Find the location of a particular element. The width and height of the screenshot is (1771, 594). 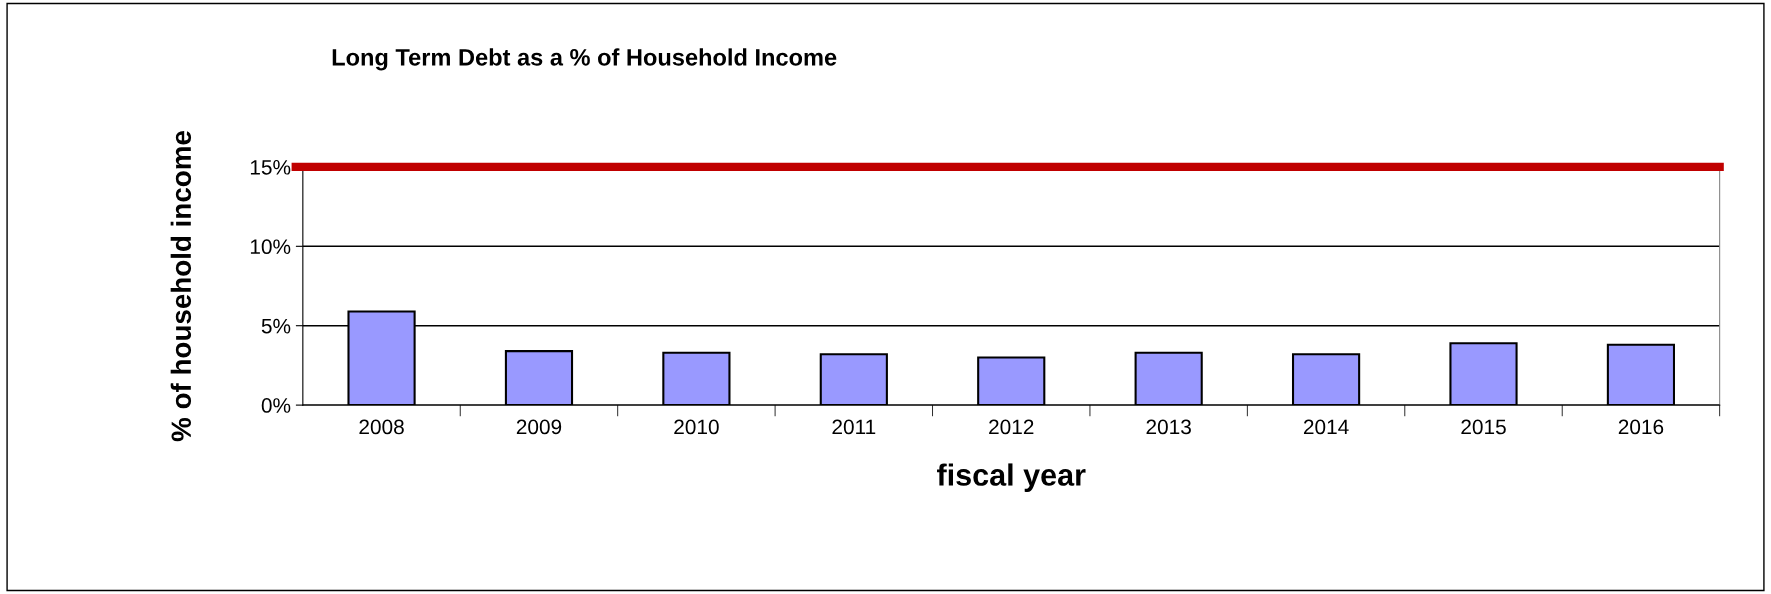

x-tick-label: 2008 is located at coordinates (381, 427).